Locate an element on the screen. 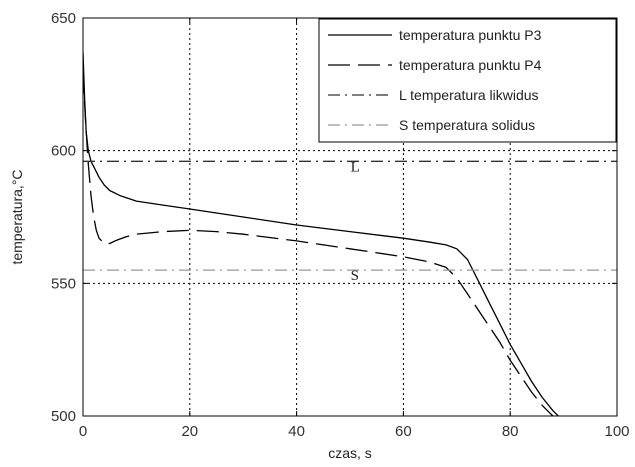 Image resolution: width=635 pixels, height=467 pixels. x-tick-label-4: 80 is located at coordinates (510, 431).